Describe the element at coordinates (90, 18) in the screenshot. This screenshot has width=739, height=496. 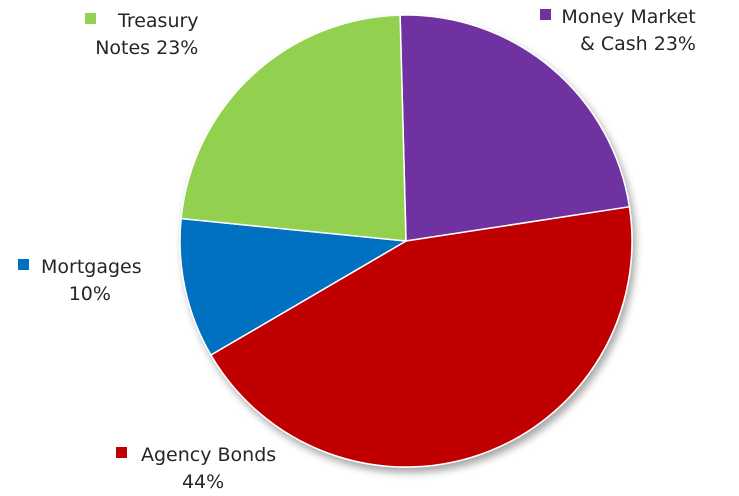
I see `treasury-marker` at that location.